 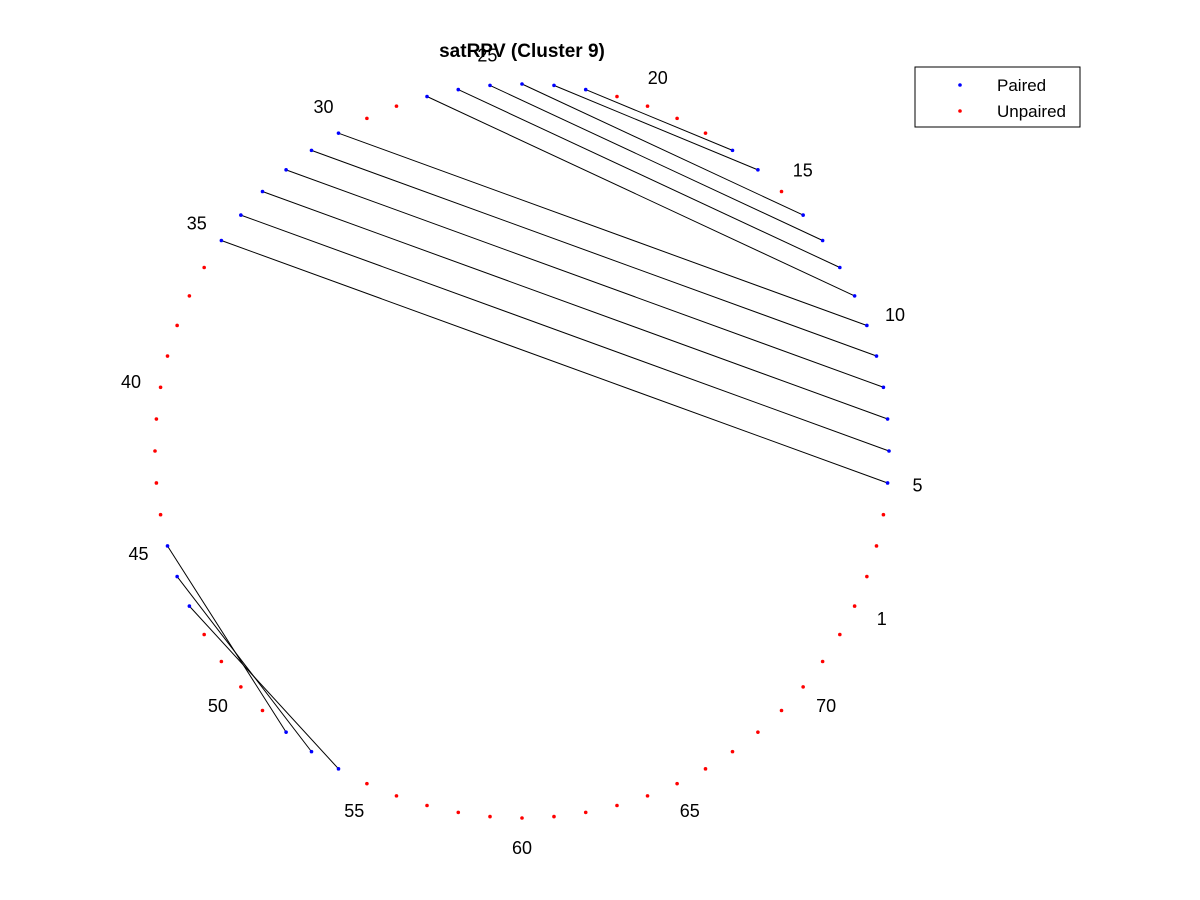 What do you see at coordinates (218, 706) in the screenshot?
I see `index-label-50: 50` at bounding box center [218, 706].